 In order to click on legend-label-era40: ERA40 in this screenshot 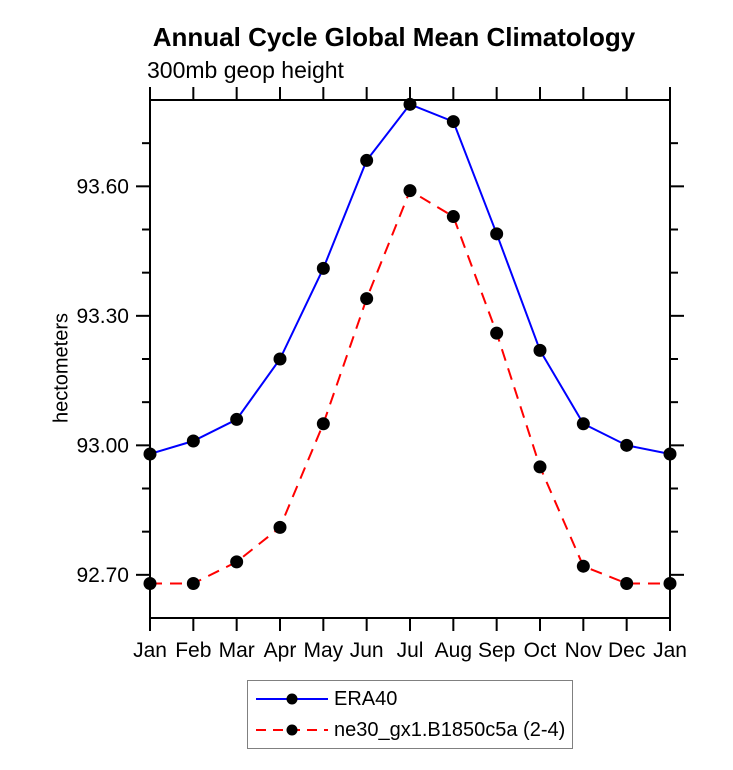, I will do `click(366, 698)`.